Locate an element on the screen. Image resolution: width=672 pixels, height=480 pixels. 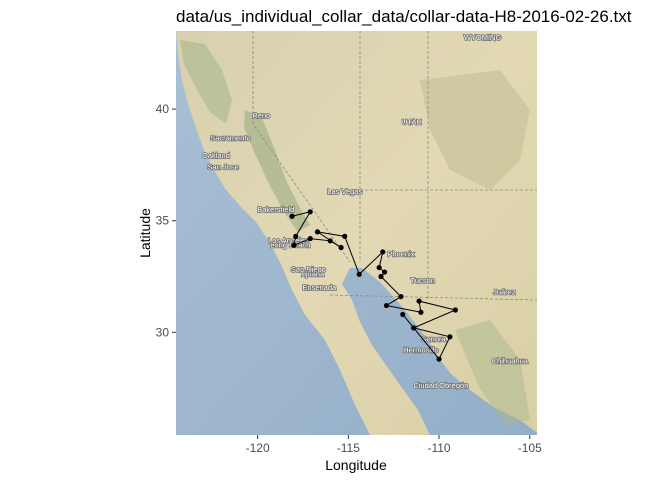
x-tick-label: -120 is located at coordinates (258, 448).